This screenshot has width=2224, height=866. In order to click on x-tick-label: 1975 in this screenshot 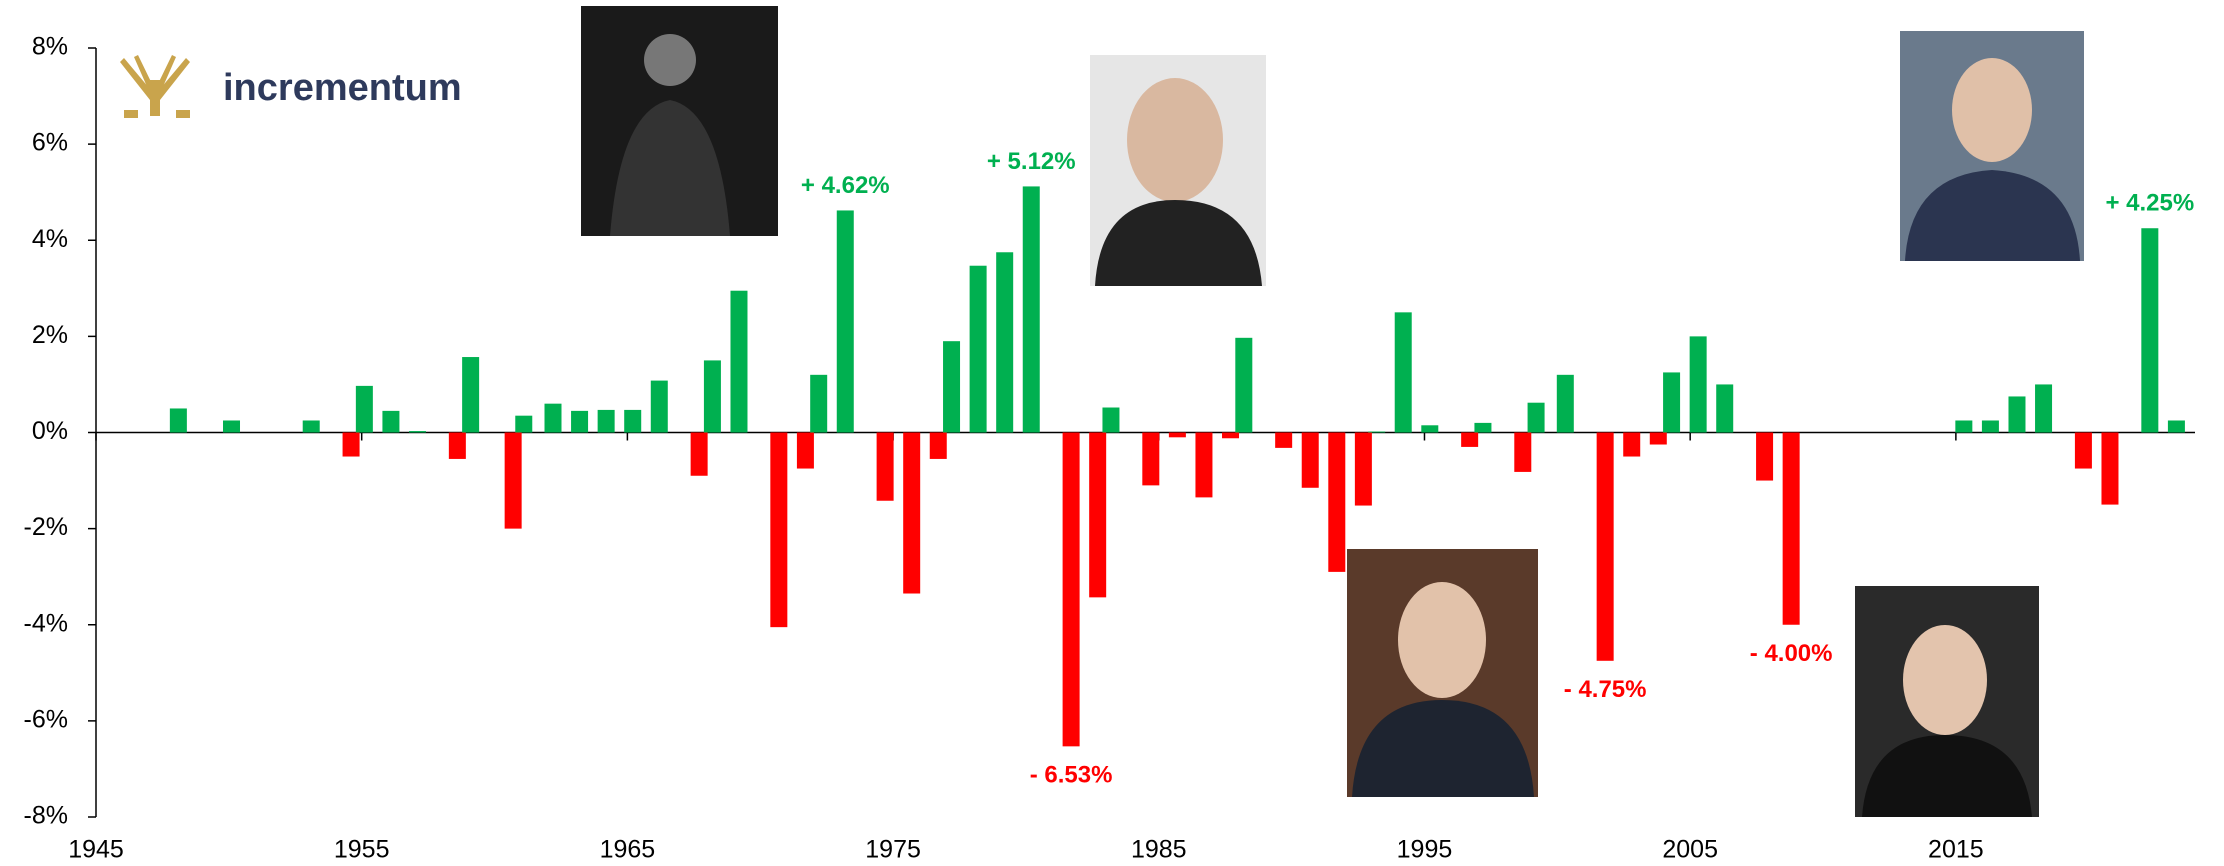, I will do `click(893, 850)`.